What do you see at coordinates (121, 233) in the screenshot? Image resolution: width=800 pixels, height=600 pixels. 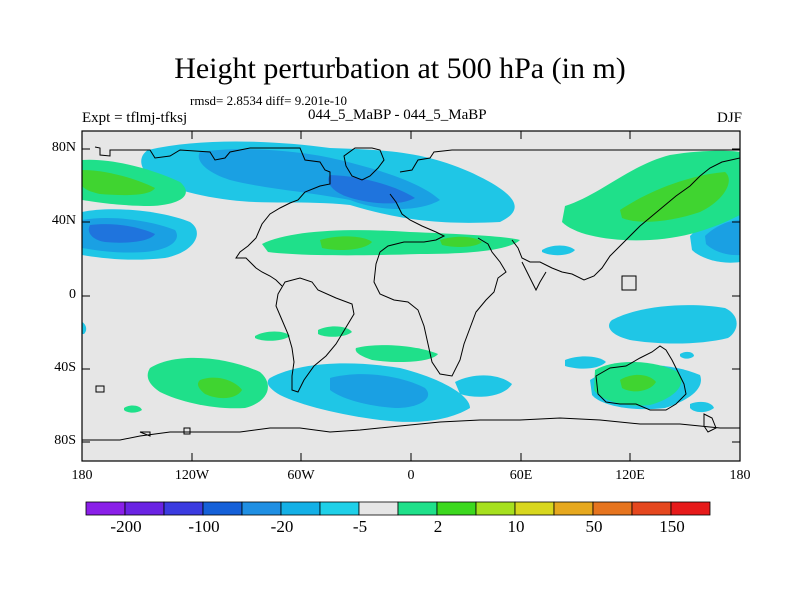 I see `neg-region-westpac-core` at bounding box center [121, 233].